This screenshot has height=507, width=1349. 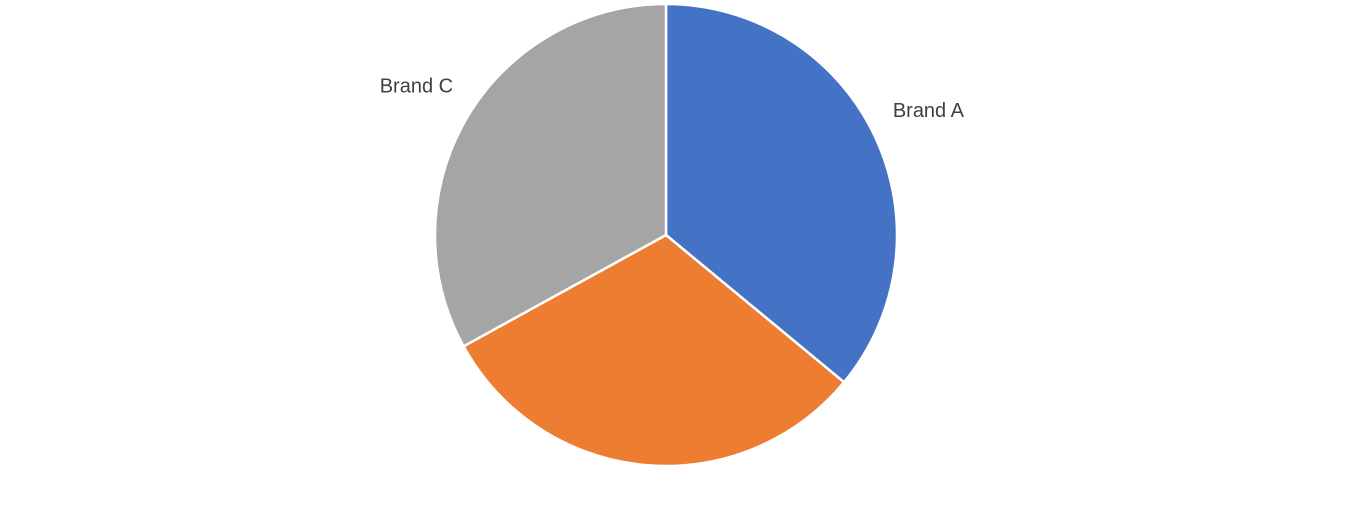 I want to click on pie-slice-brand-b, so click(x=653, y=350).